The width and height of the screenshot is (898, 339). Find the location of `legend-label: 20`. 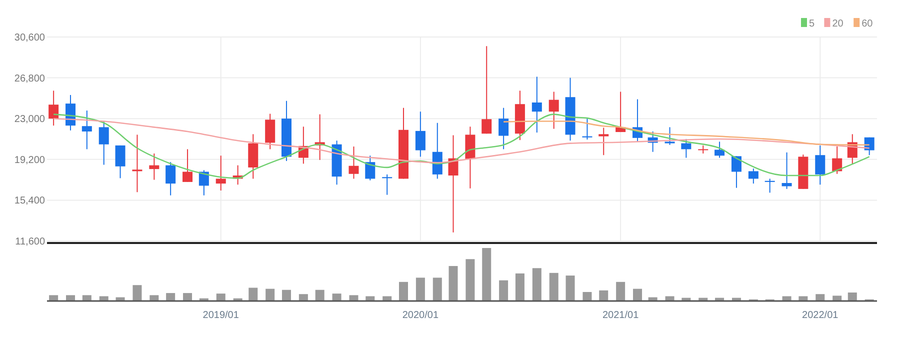

legend-label: 20 is located at coordinates (838, 24).